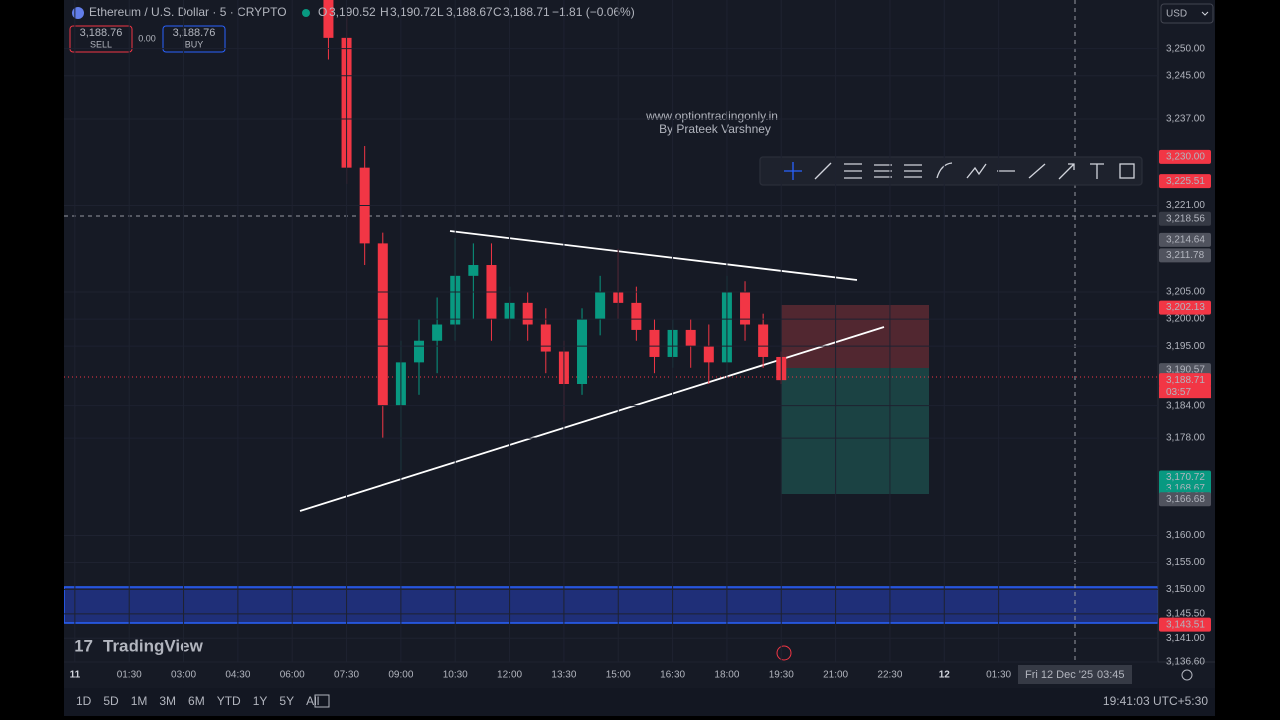 The height and width of the screenshot is (720, 1280). Describe the element at coordinates (889, 675) in the screenshot. I see `x-tick-label: 22:30` at that location.